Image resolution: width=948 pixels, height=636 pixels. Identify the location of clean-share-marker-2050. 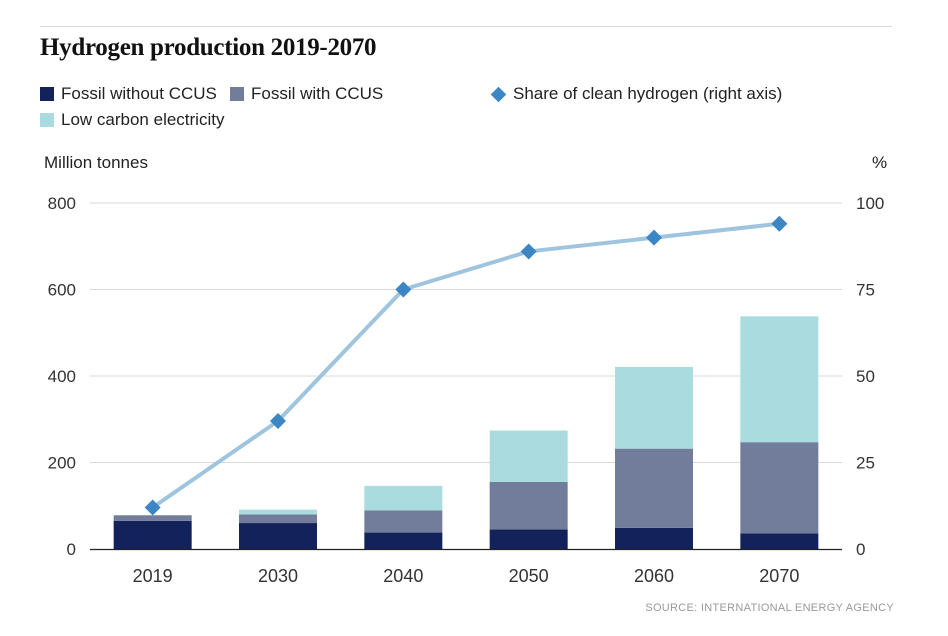
(528, 251).